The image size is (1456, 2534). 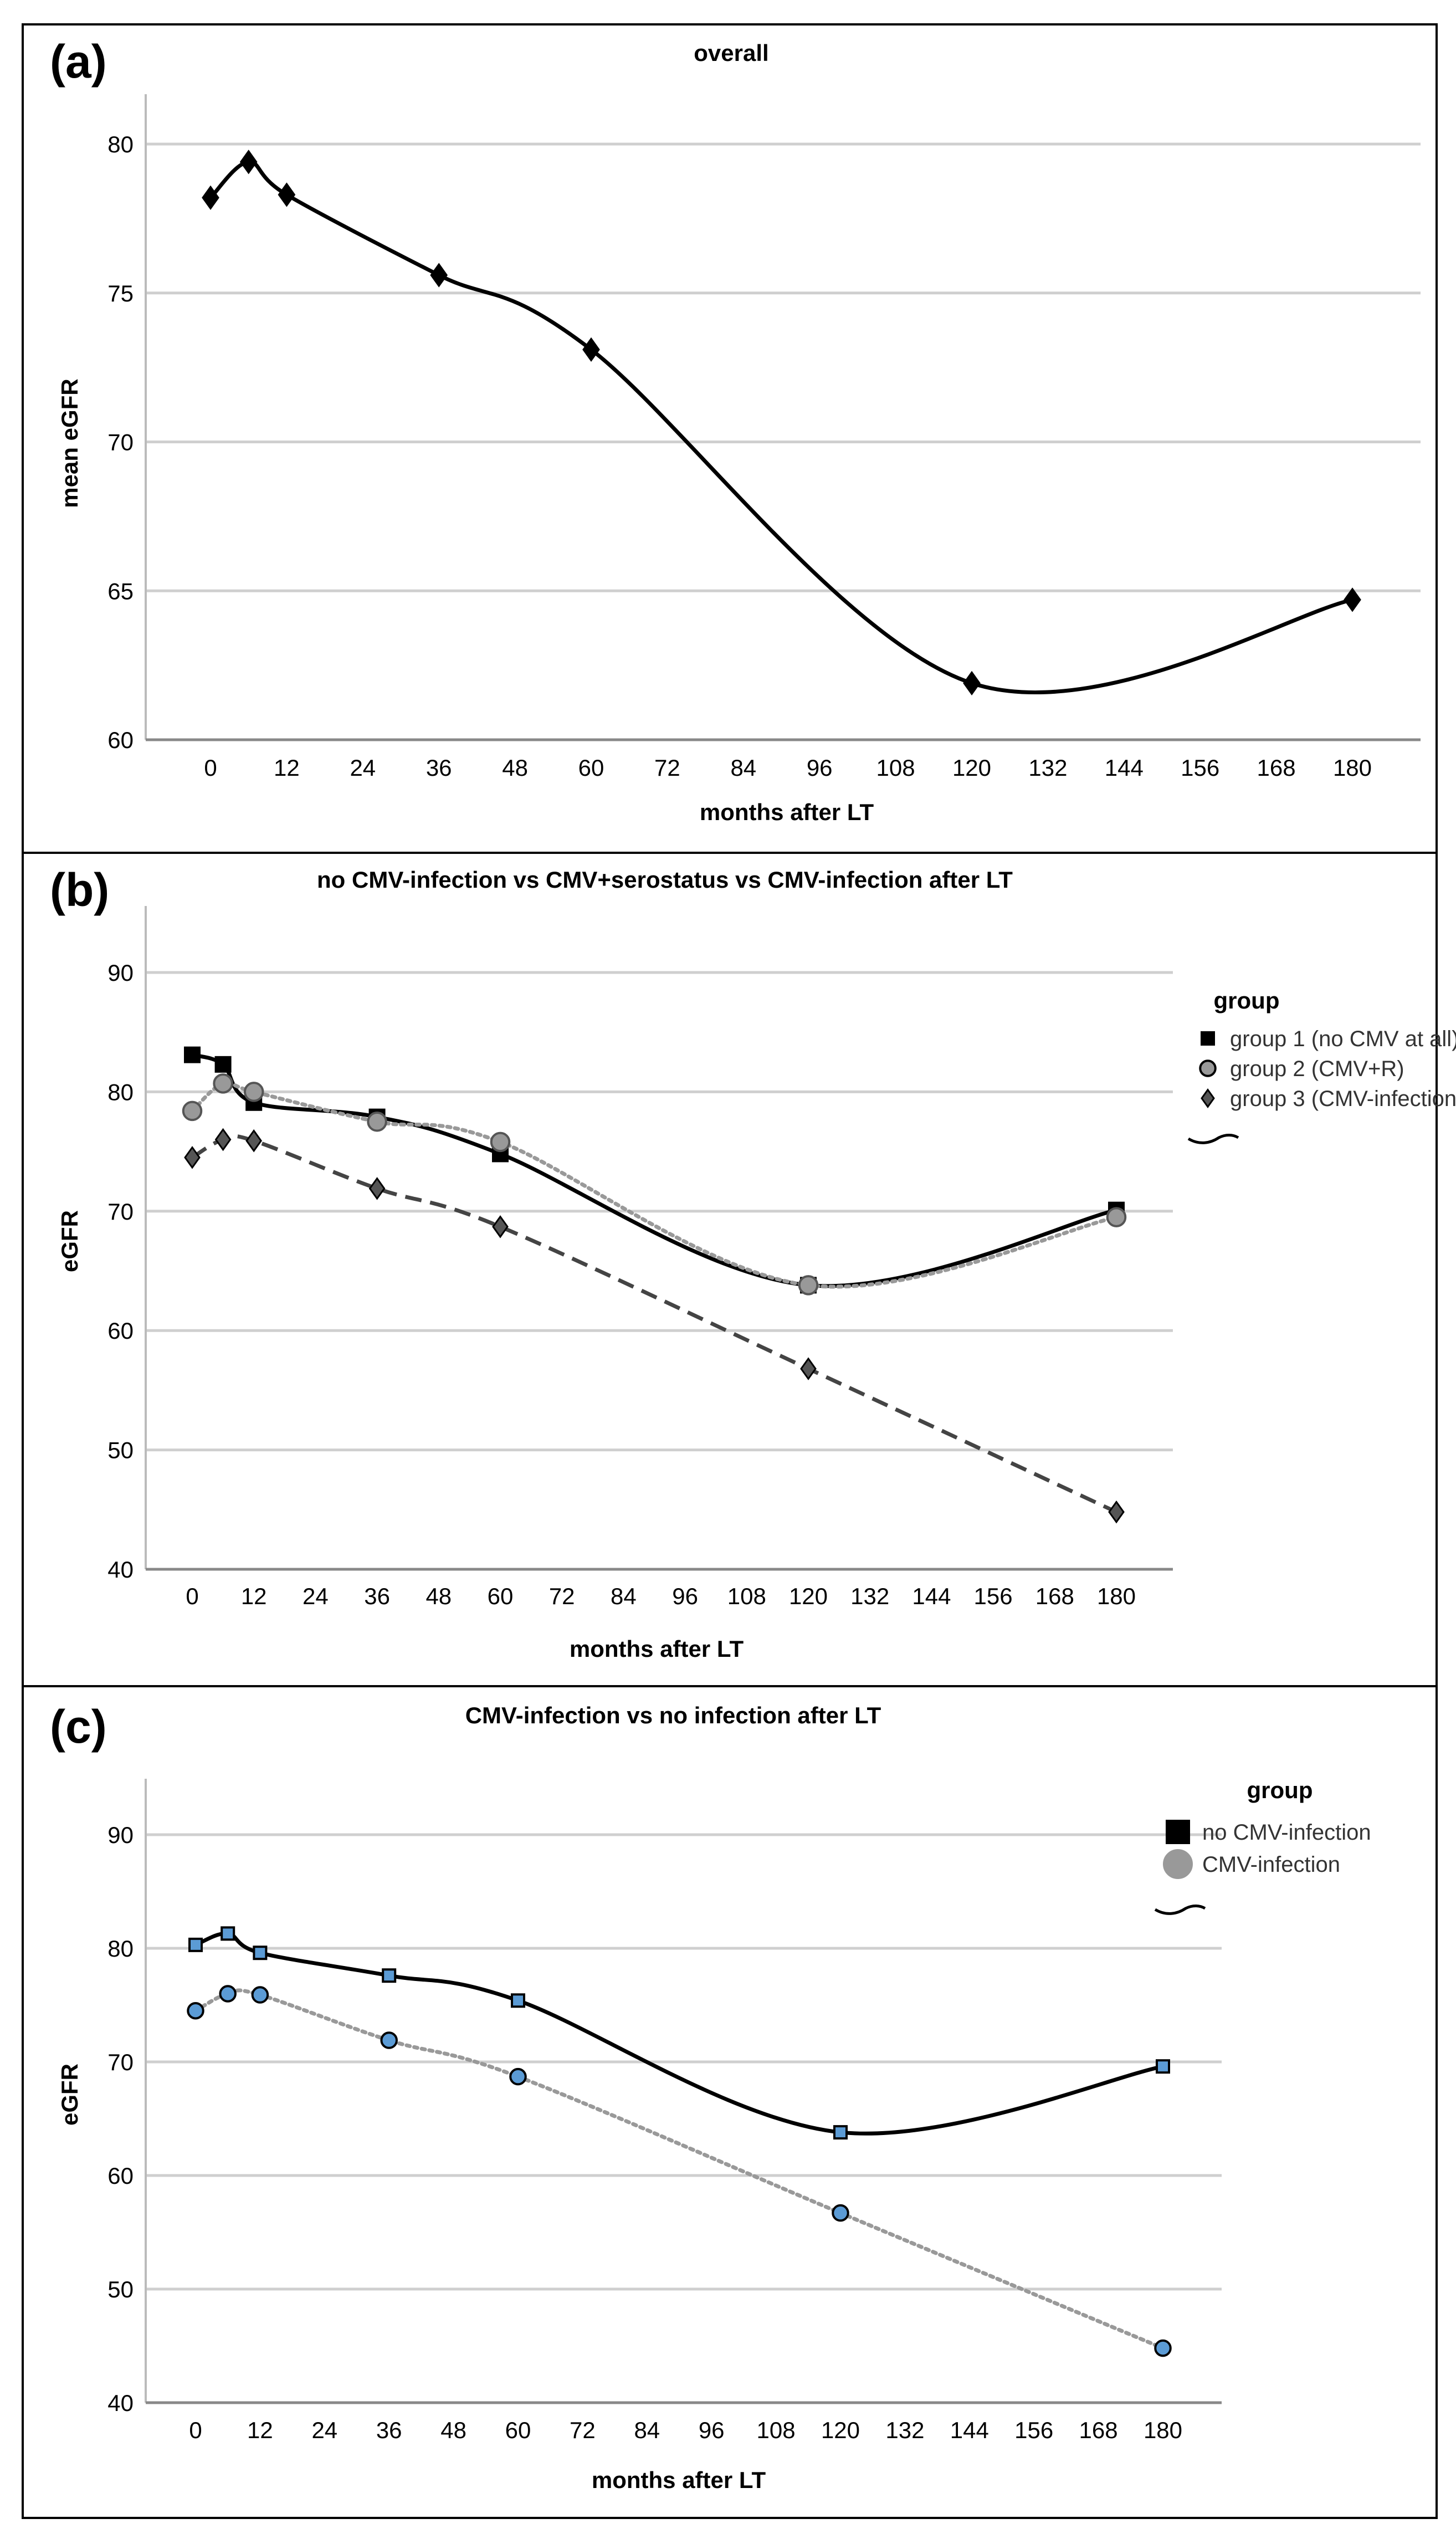 What do you see at coordinates (904, 2430) in the screenshot?
I see `x-tick-label: 132` at bounding box center [904, 2430].